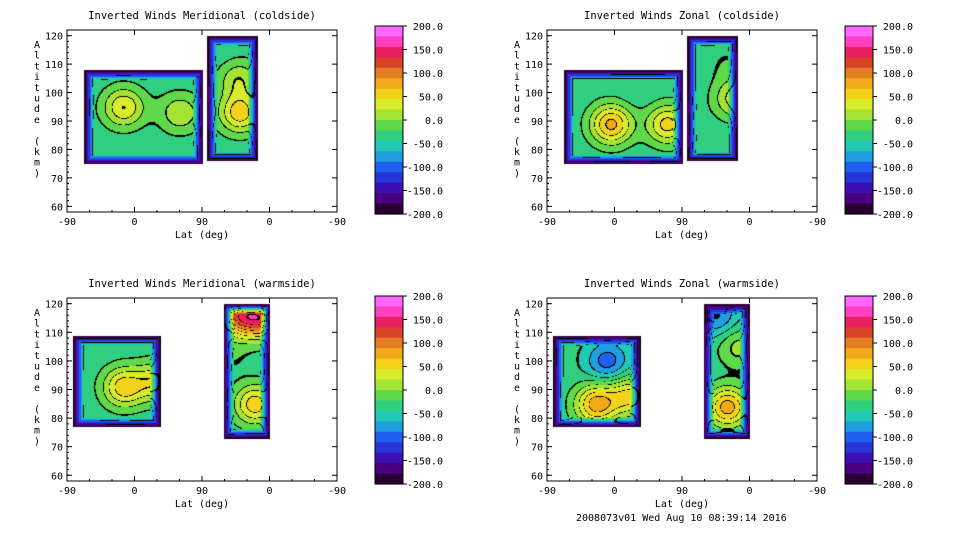 This screenshot has height=540, width=960. Describe the element at coordinates (202, 16) in the screenshot. I see `chart-title: Inverted Winds Meridional (coldside)` at that location.